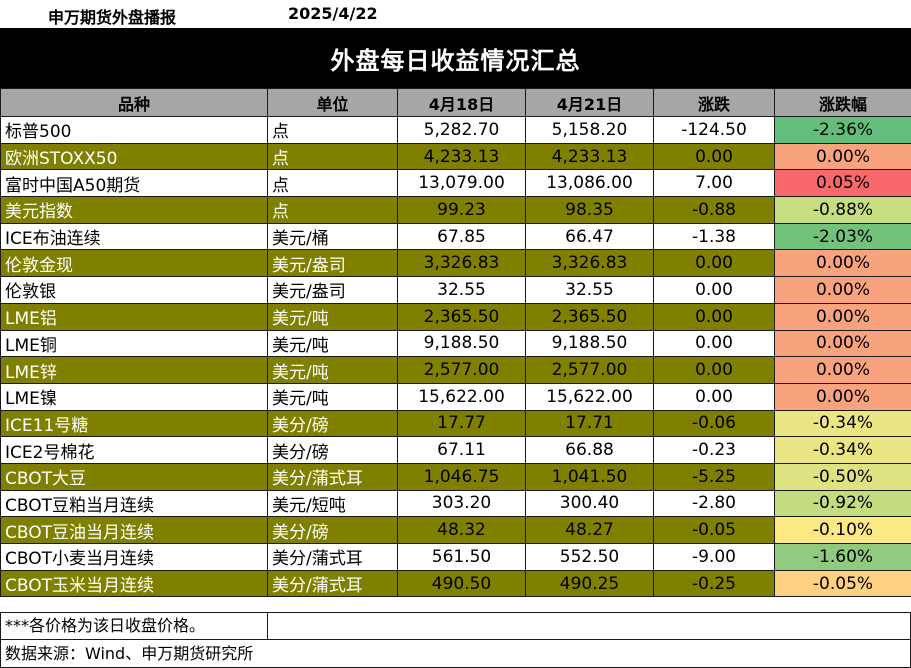 The height and width of the screenshot is (668, 911). I want to click on price-apr21: 552.50, so click(589, 557).